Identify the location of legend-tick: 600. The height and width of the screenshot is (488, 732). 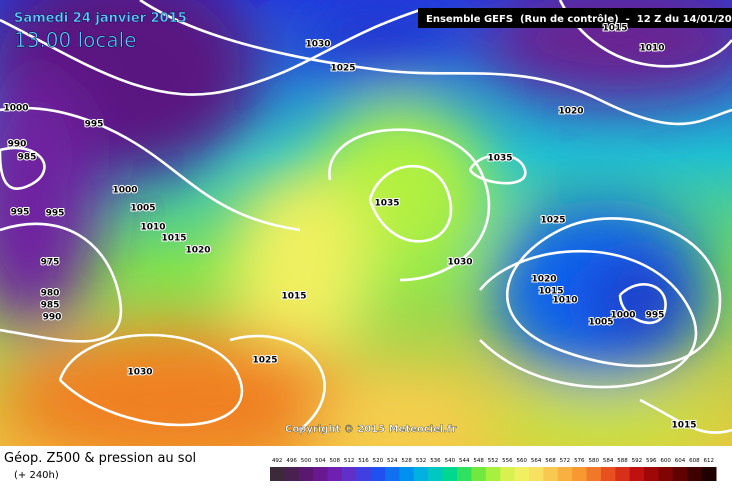
(665, 461).